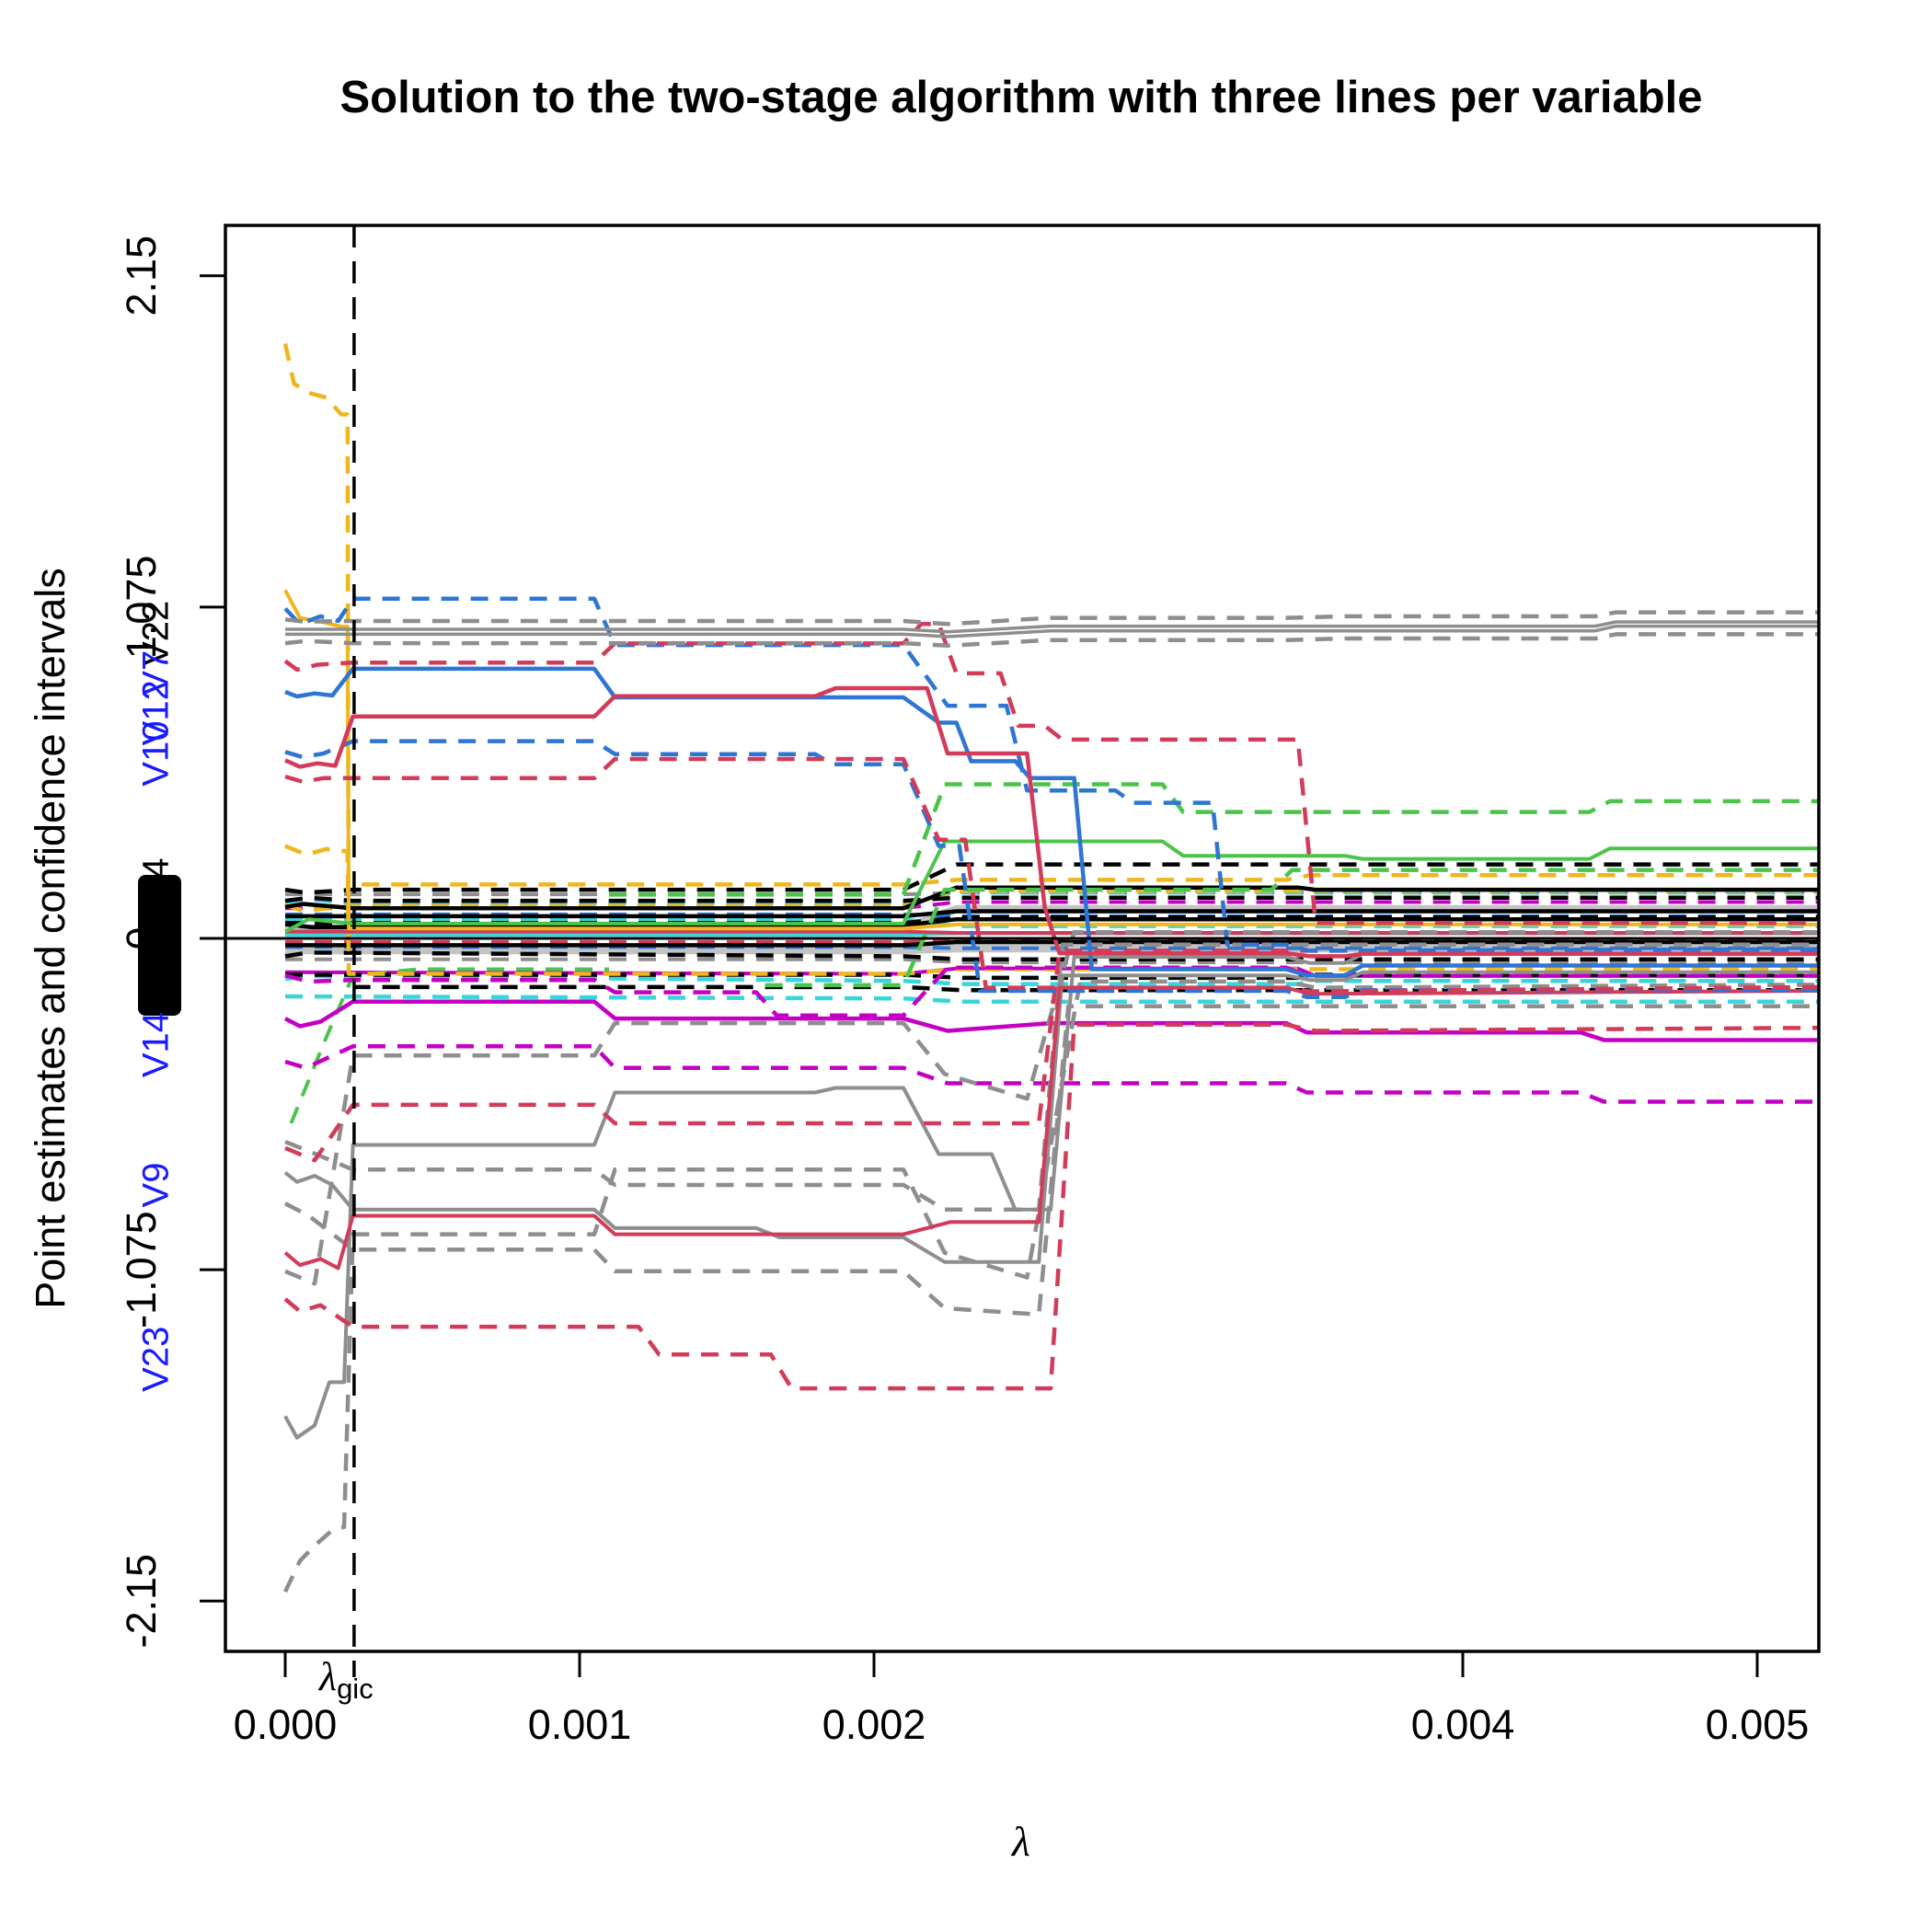 This screenshot has width=1932, height=1932. I want to click on variable-label-V10: V10, so click(156, 753).